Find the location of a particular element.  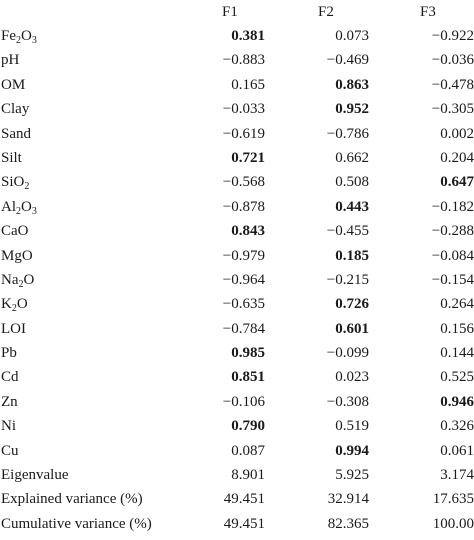

cell-f2: 0.185 is located at coordinates (352, 255).